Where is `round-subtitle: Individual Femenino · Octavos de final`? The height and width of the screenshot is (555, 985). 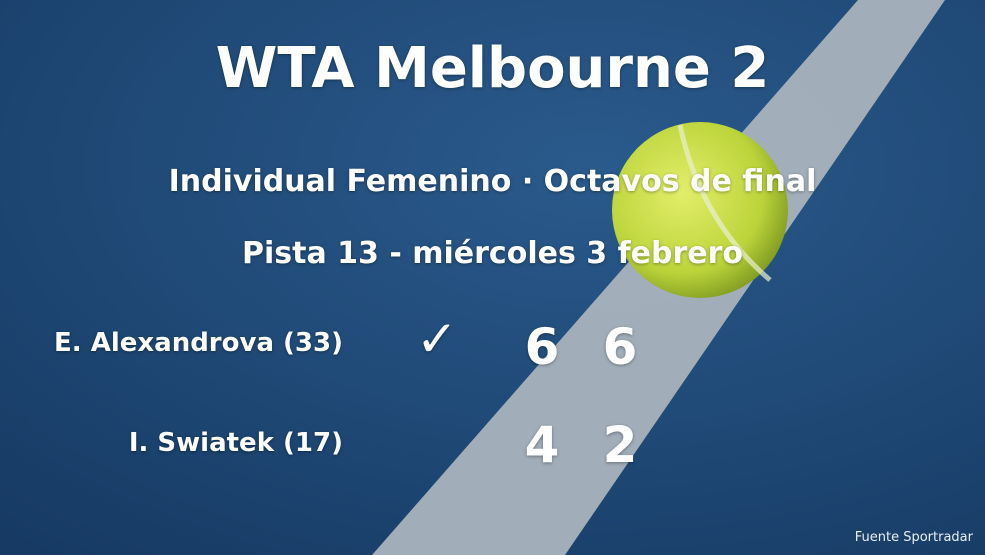
round-subtitle: Individual Femenino · Octavos de final is located at coordinates (492, 181).